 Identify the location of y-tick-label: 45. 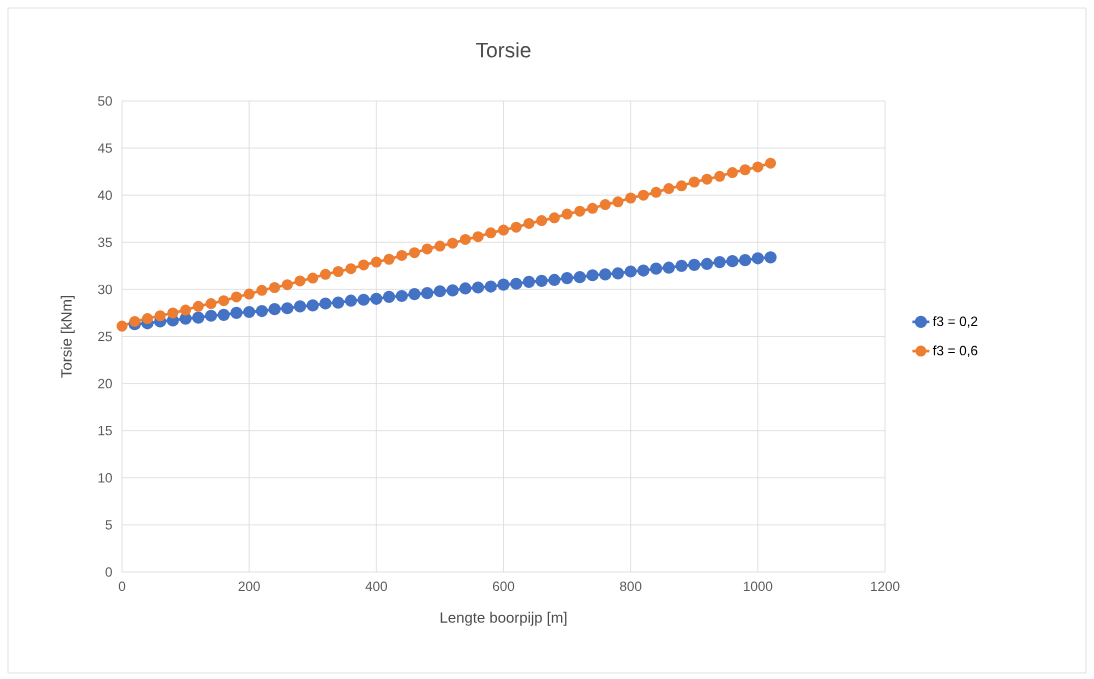
(104, 148).